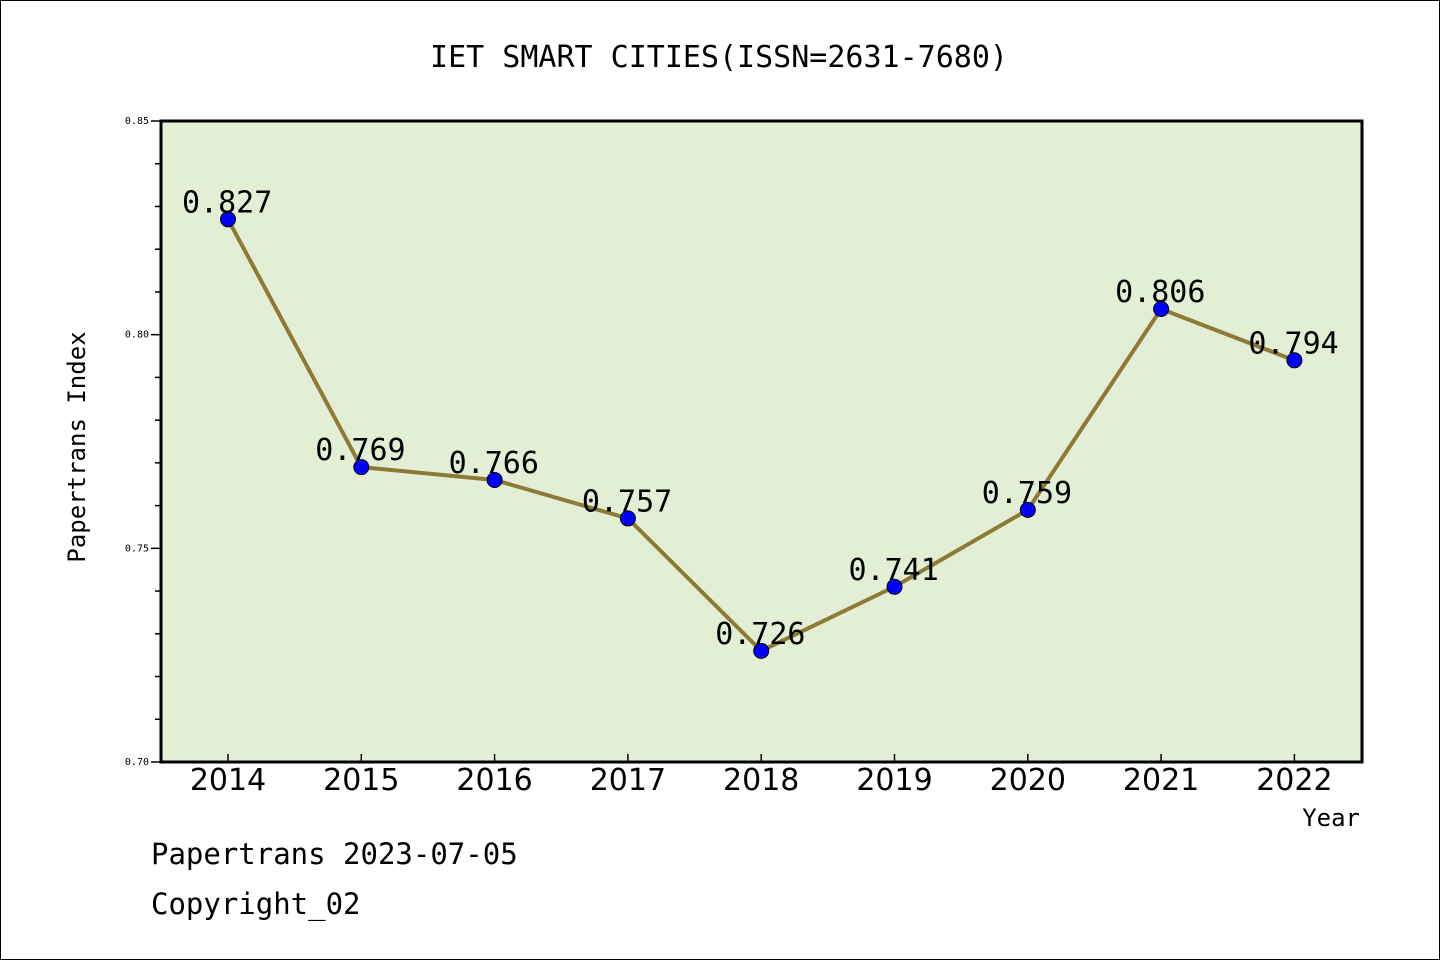  What do you see at coordinates (227, 202) in the screenshot?
I see `data-label: 0.827` at bounding box center [227, 202].